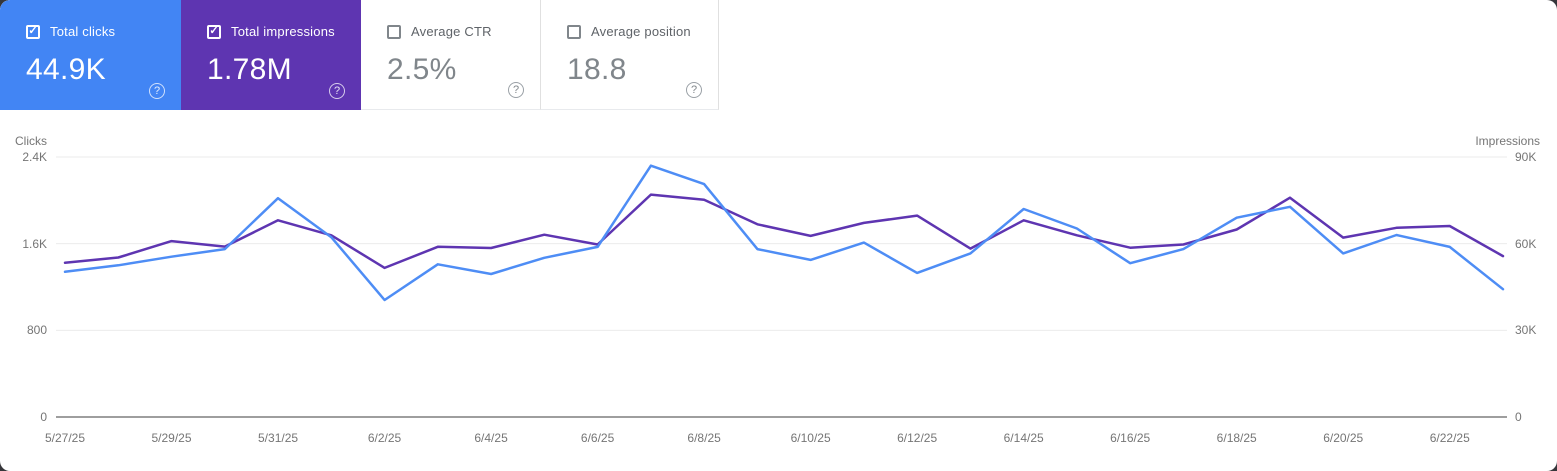 The image size is (1557, 471). Describe the element at coordinates (1526, 157) in the screenshot. I see `y-axis-tick-label: 90K` at that location.